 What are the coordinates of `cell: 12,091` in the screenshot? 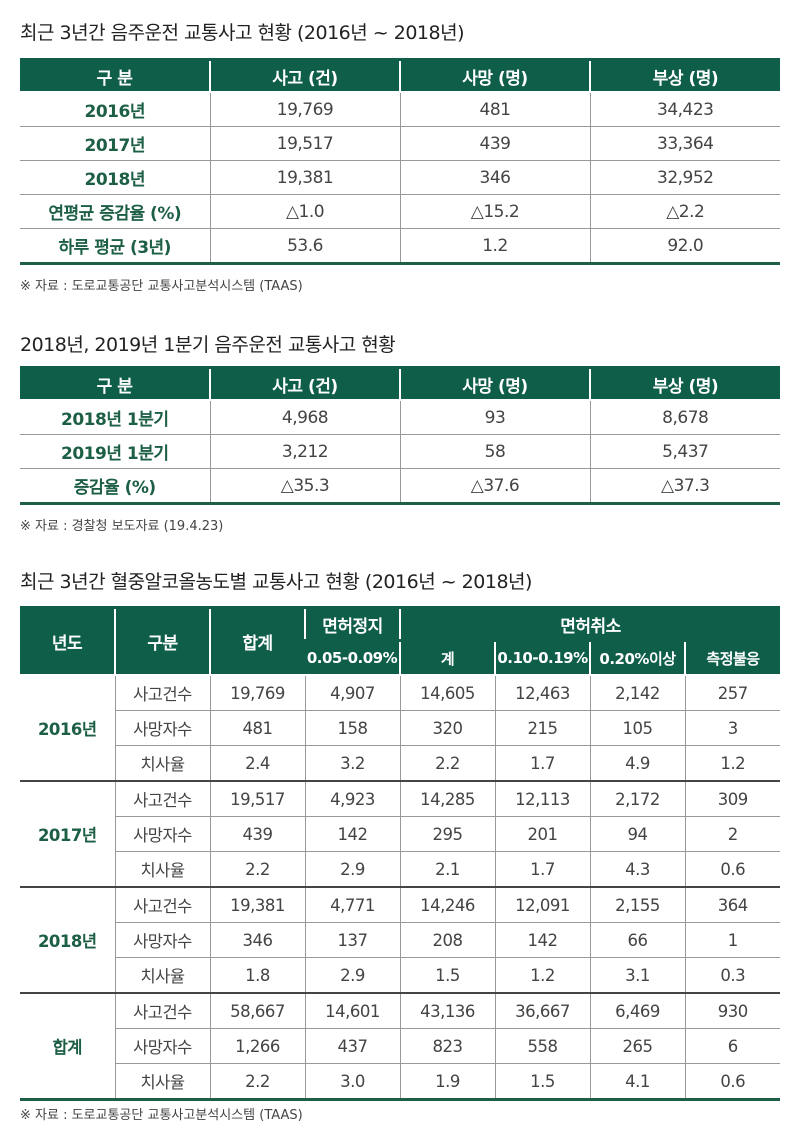 It's located at (542, 905).